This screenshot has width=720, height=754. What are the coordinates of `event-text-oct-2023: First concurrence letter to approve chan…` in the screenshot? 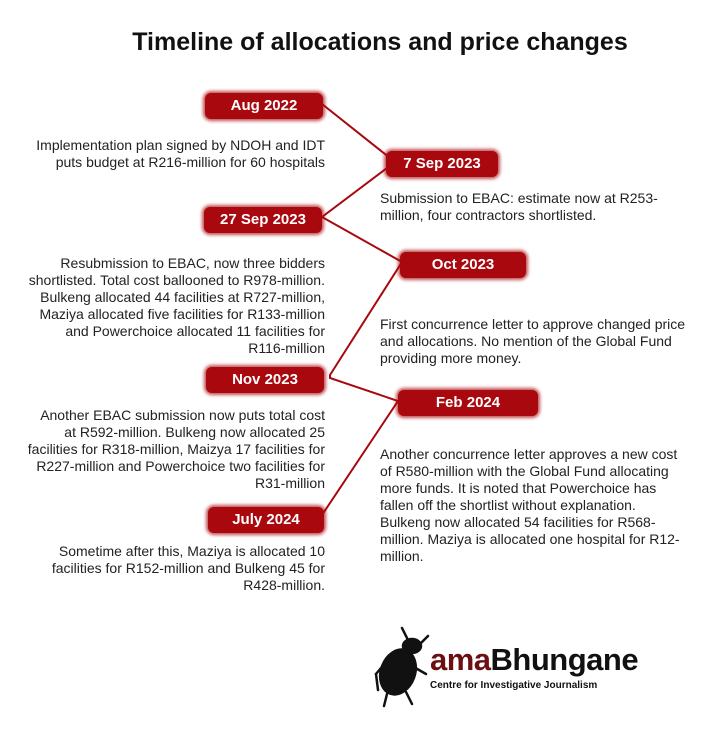 It's located at (533, 341).